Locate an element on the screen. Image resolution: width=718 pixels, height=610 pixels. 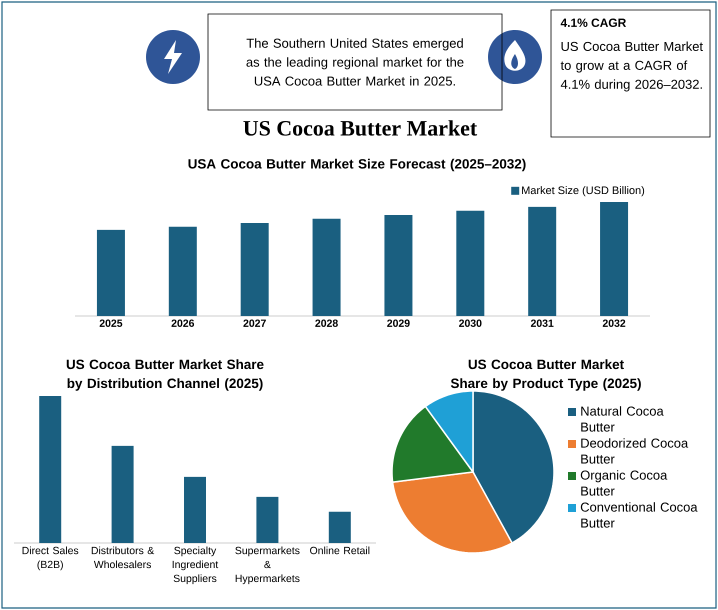
text: US Cocoa Butter Market is located at coordinates (360, 128).